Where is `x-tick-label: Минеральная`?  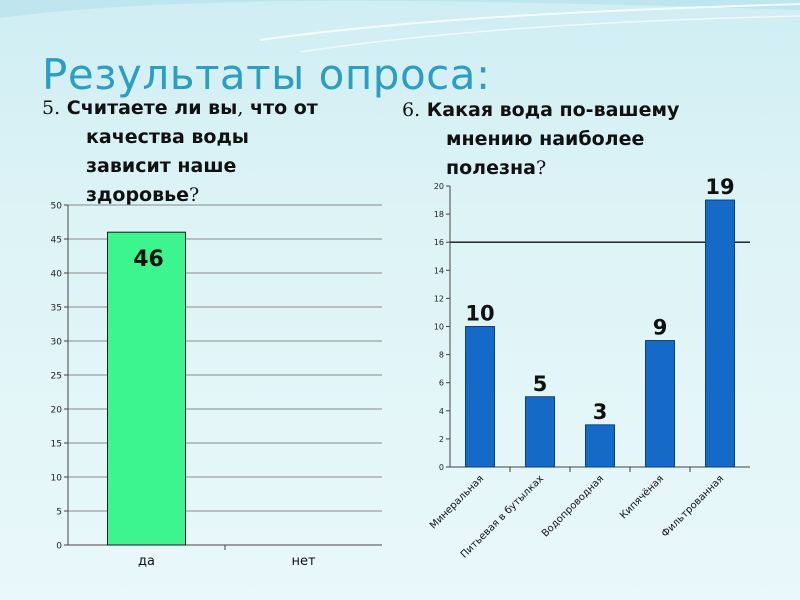 x-tick-label: Минеральная is located at coordinates (457, 502).